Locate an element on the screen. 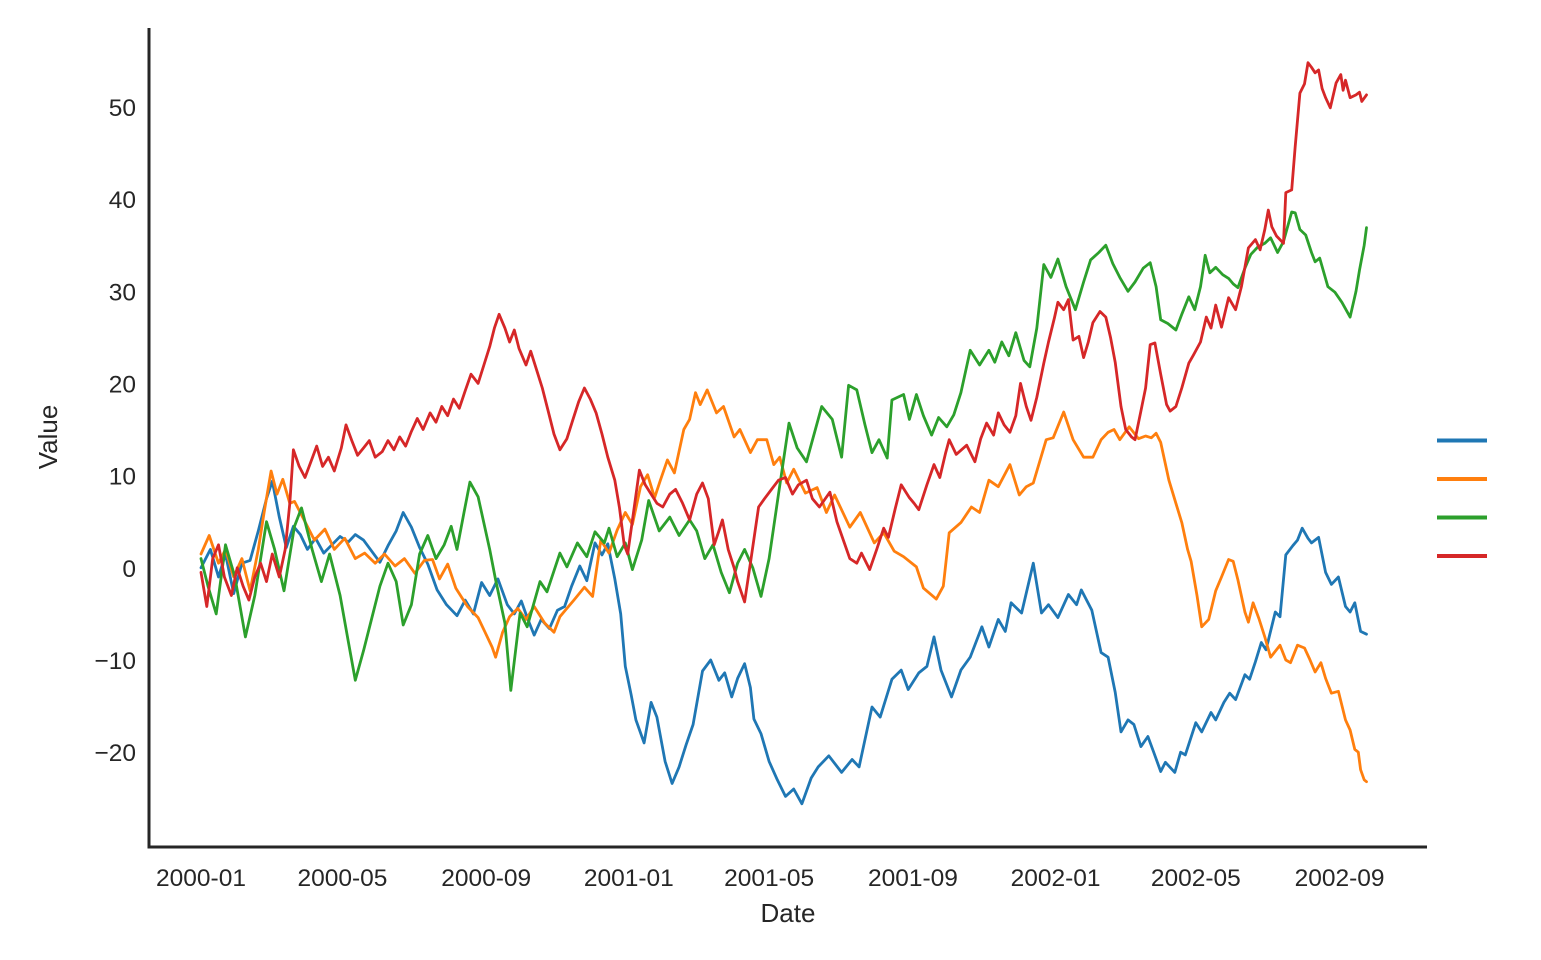 The width and height of the screenshot is (1541, 960). x-tick-label: 2002-01 is located at coordinates (1056, 878).